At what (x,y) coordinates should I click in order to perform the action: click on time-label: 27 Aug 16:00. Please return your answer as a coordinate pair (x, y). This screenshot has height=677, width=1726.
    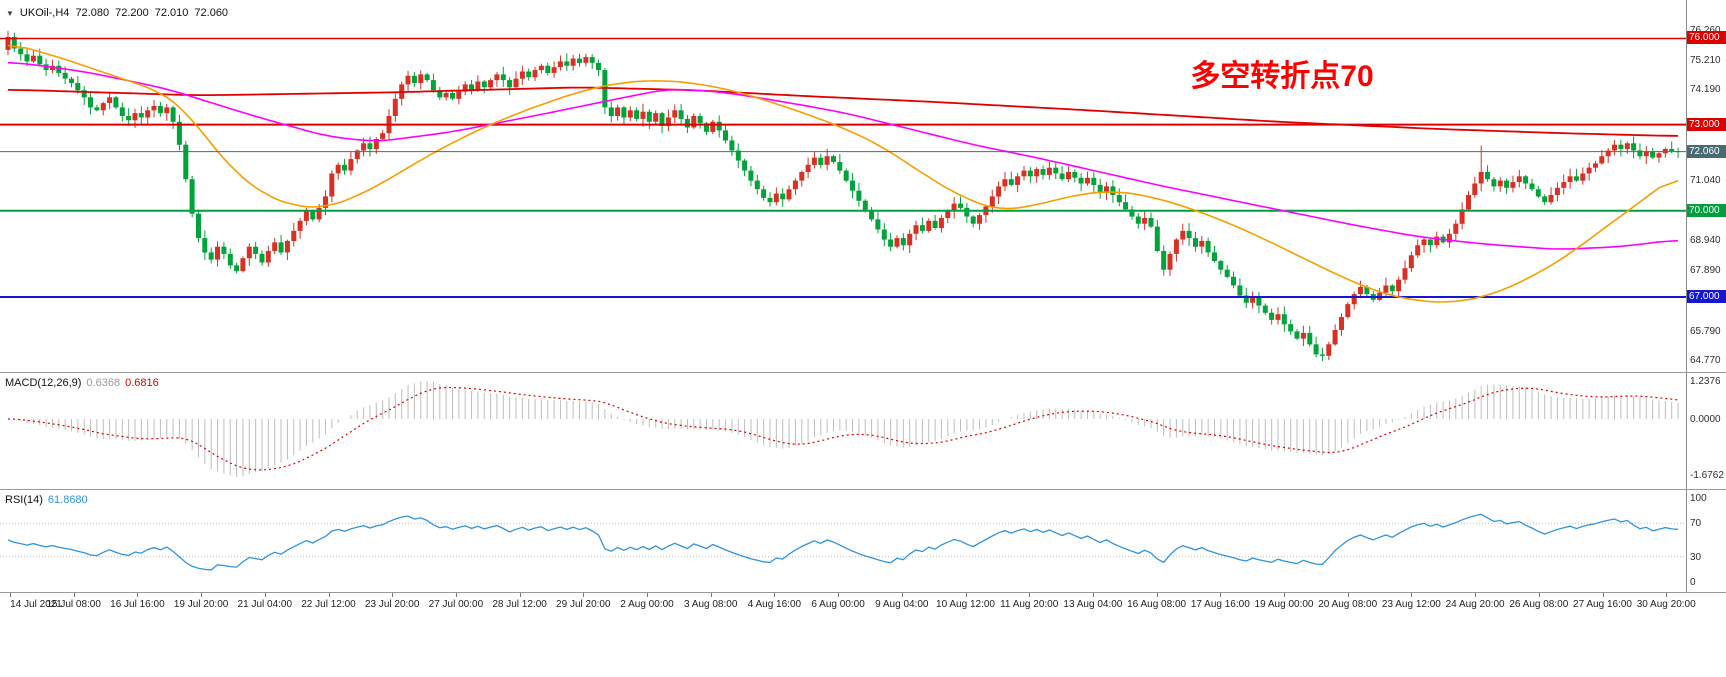
    Looking at the image, I should click on (1602, 604).